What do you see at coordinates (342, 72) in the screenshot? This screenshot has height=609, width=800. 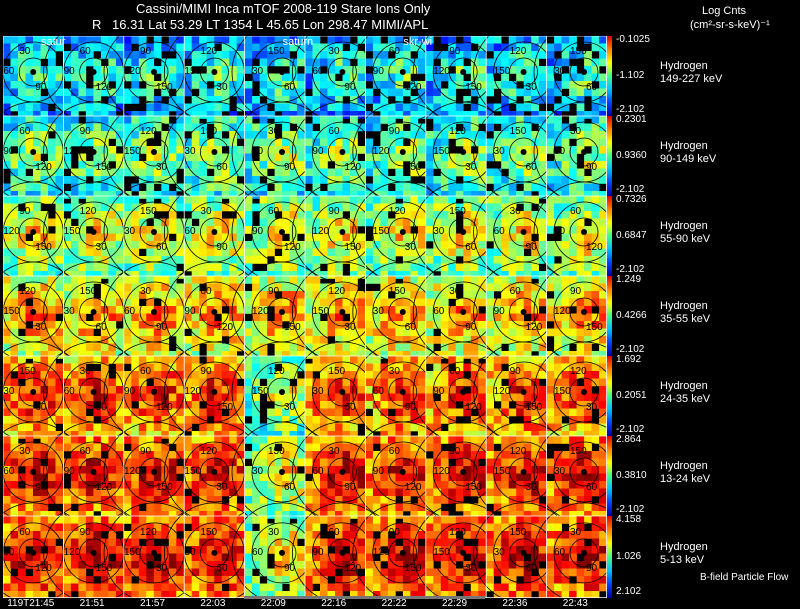 I see `pitch-angle-contour` at bounding box center [342, 72].